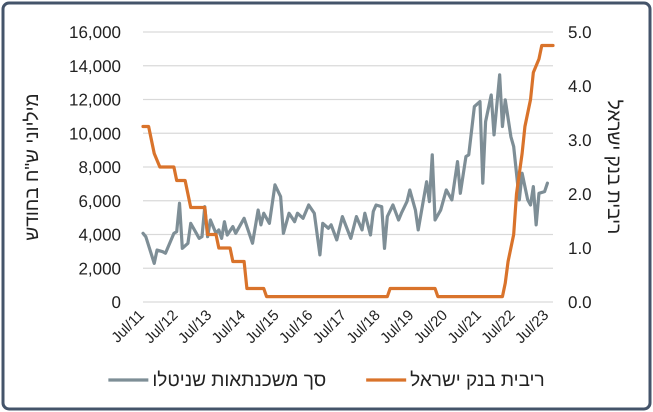 The height and width of the screenshot is (412, 653). I want to click on y-tick-label: 10,000, so click(95, 134).